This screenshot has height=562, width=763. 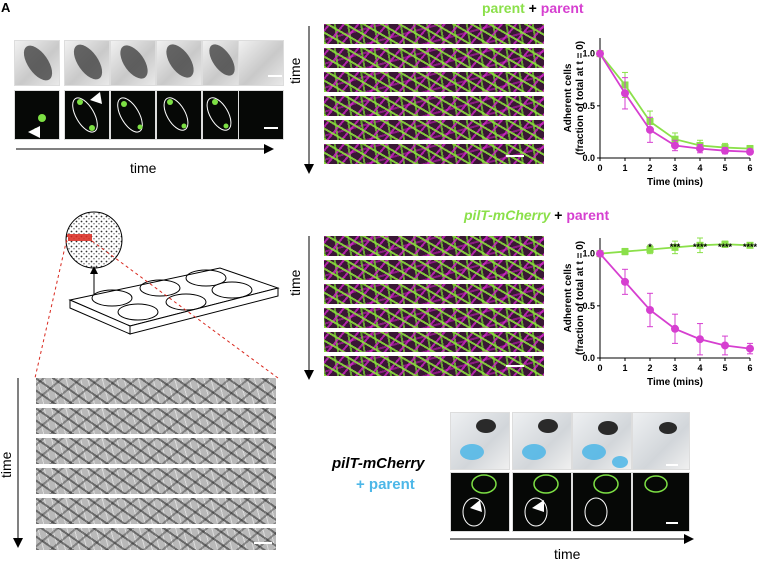 What do you see at coordinates (503, 8) in the screenshot?
I see `top-title-a: parent` at bounding box center [503, 8].